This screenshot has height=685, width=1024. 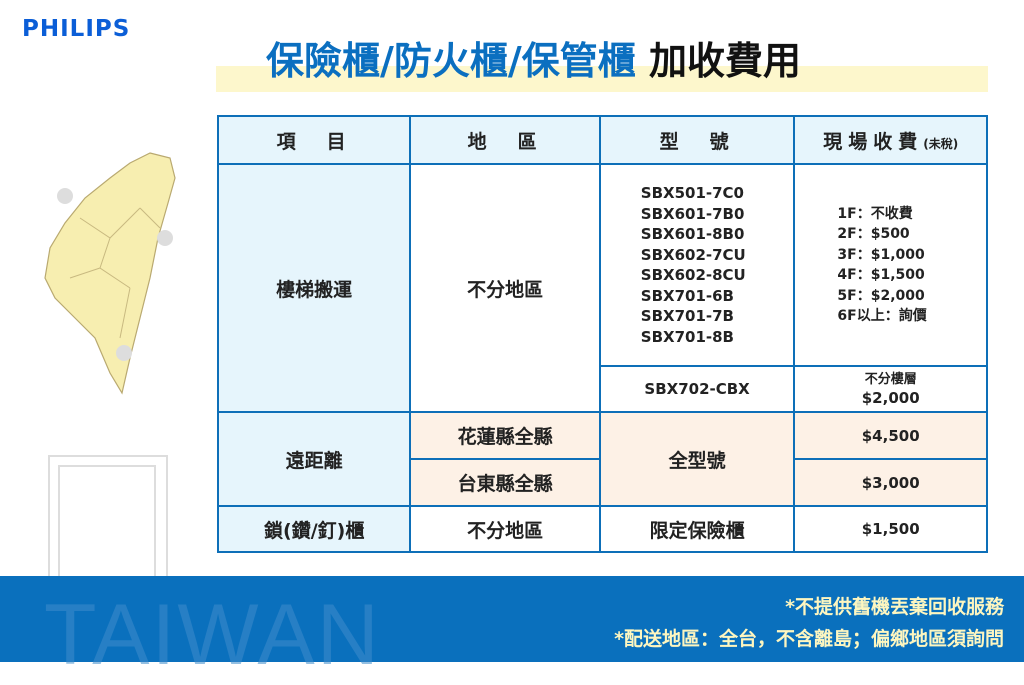 I want to click on fee-line: 5F：$2,000, so click(x=881, y=295).